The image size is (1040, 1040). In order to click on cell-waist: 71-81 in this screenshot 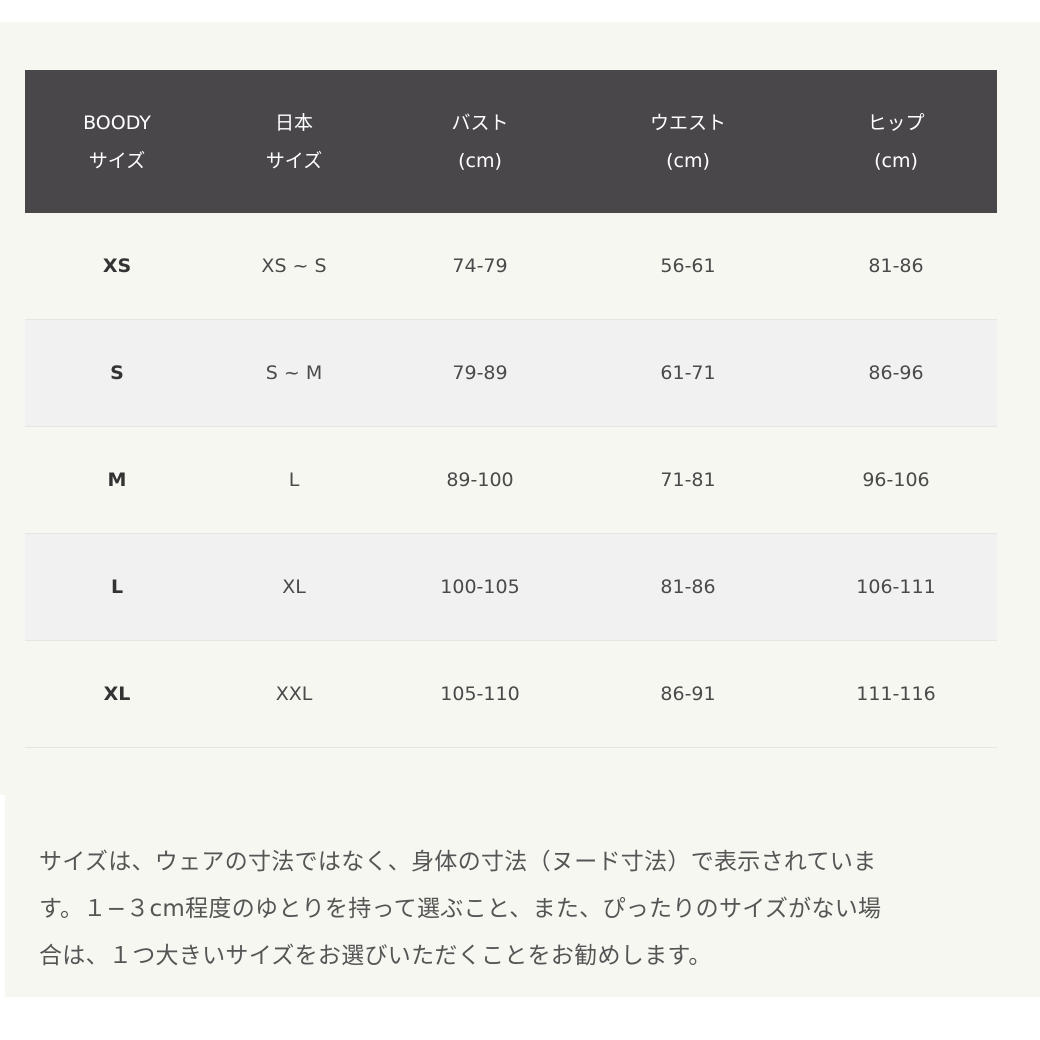, I will do `click(688, 480)`.